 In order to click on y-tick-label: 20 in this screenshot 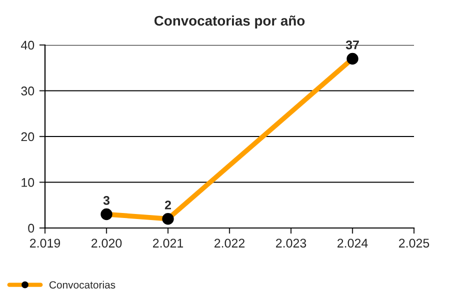, I will do `click(27, 137)`.